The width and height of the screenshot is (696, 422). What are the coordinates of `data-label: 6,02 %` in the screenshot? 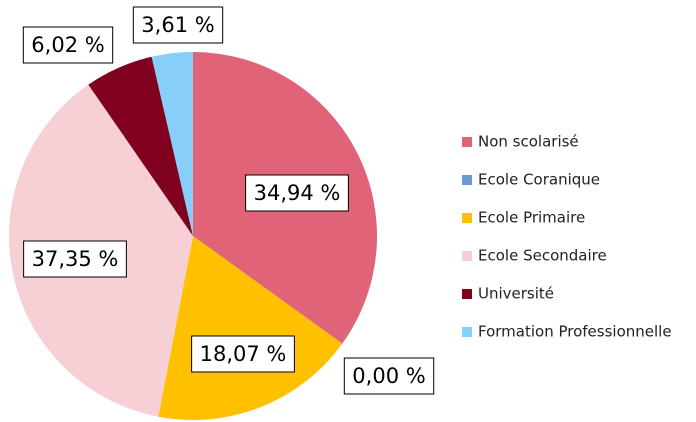 It's located at (67, 45).